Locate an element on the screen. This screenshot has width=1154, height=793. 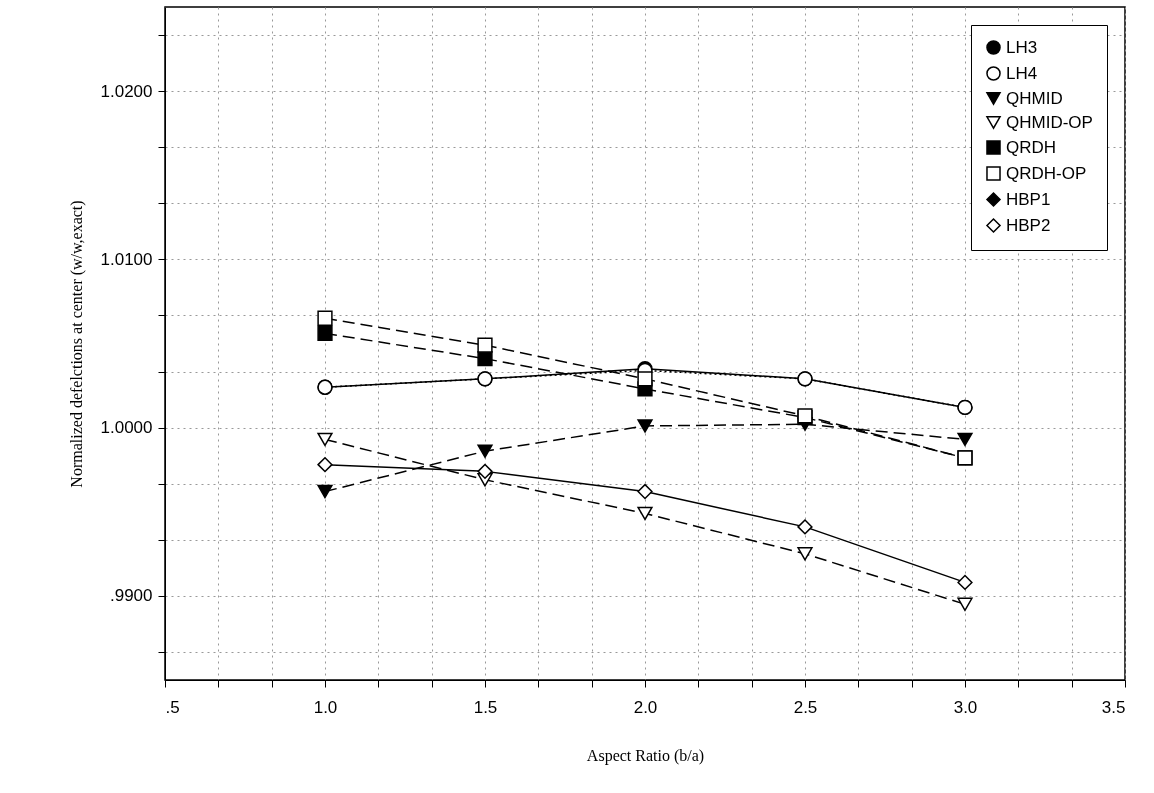
legend-label: QRDH-OP is located at coordinates (1046, 173).